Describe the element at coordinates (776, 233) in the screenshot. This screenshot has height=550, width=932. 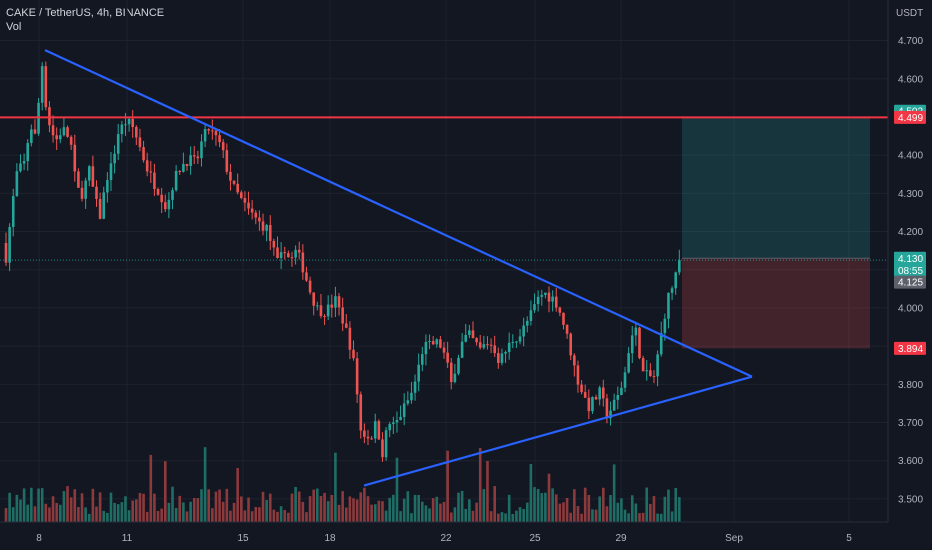
I see `long-position-tool` at that location.